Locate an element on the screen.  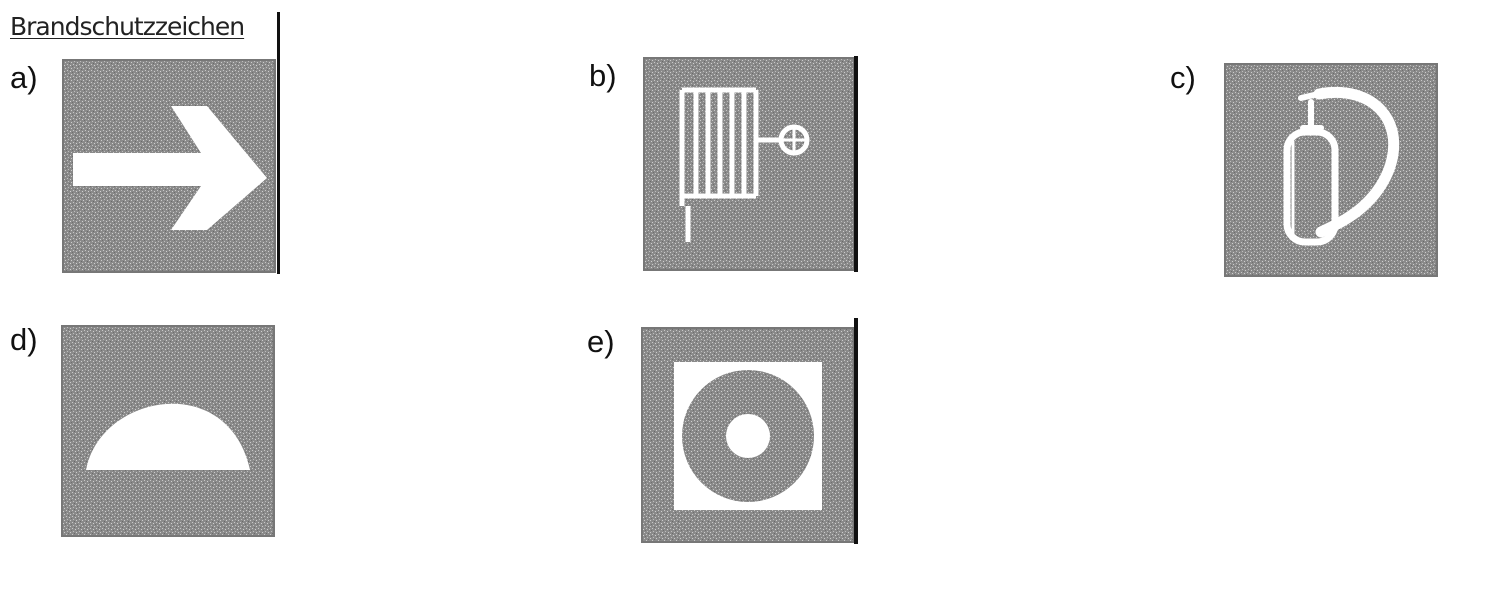
sign-a is located at coordinates (170, 166).